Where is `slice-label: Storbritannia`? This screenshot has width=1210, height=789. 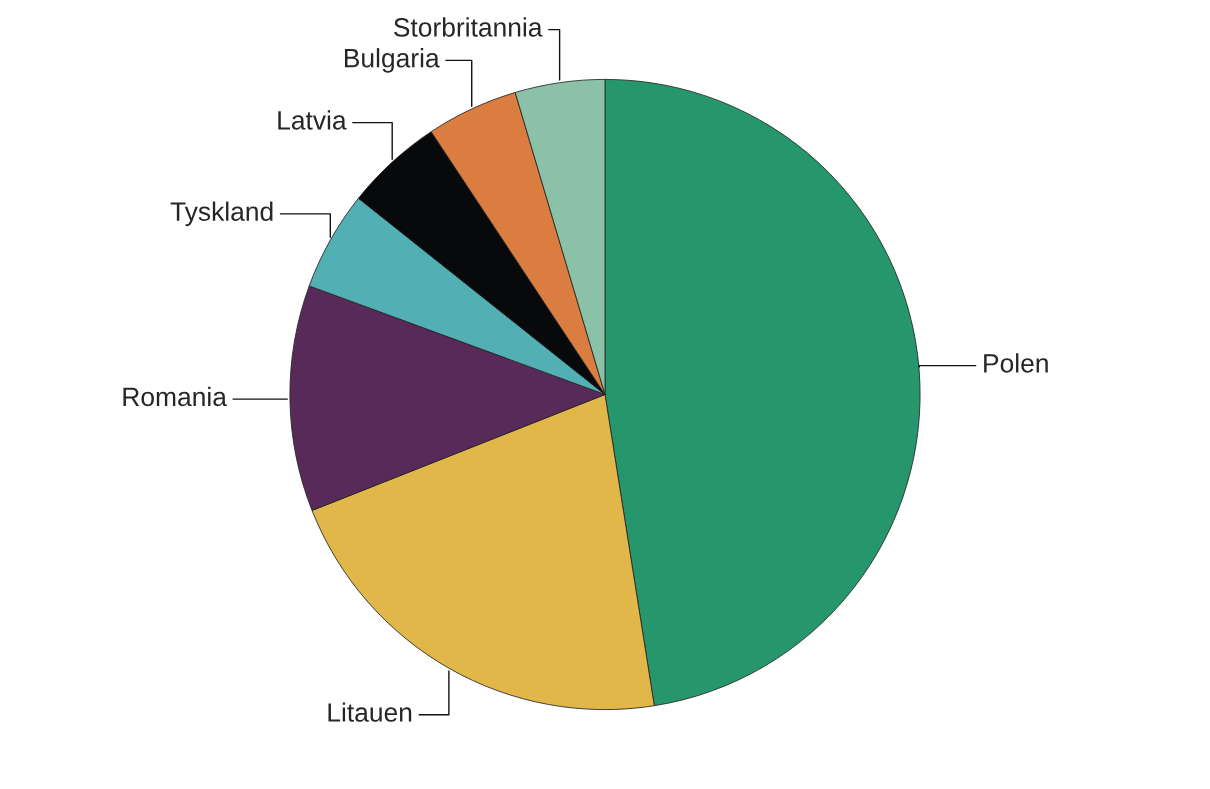 slice-label: Storbritannia is located at coordinates (468, 27).